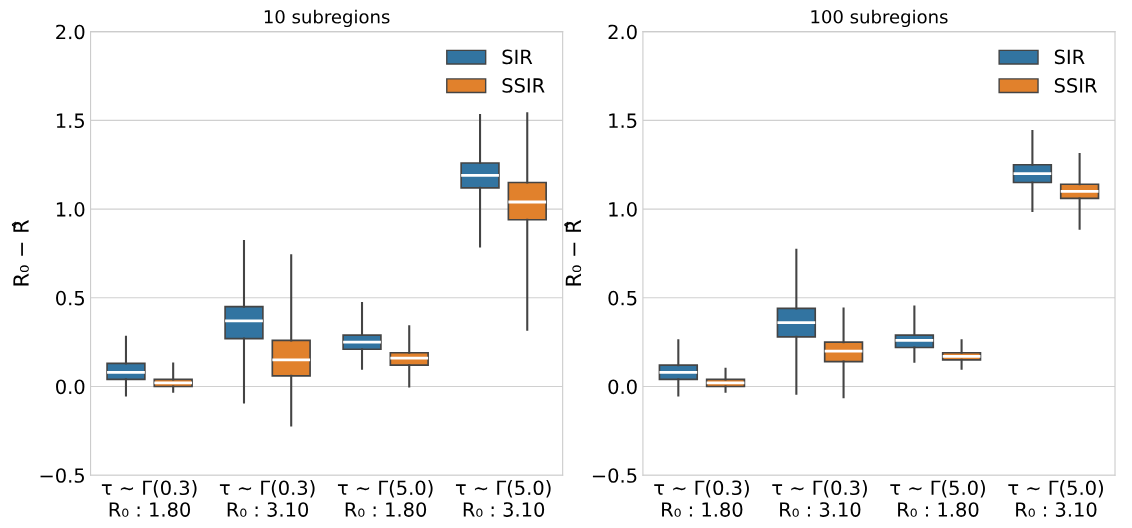  Describe the element at coordinates (327, 18) in the screenshot. I see `chart-title: 10 subregions` at that location.